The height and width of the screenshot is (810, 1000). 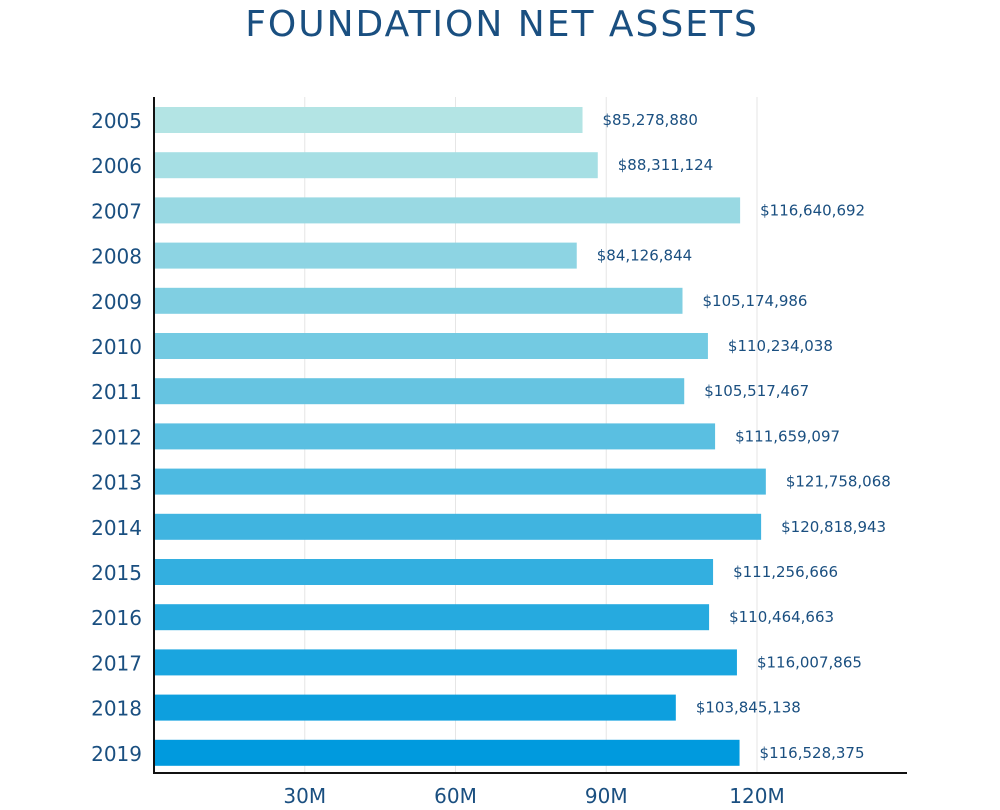 What do you see at coordinates (415, 707) in the screenshot?
I see `bar-2018` at bounding box center [415, 707].